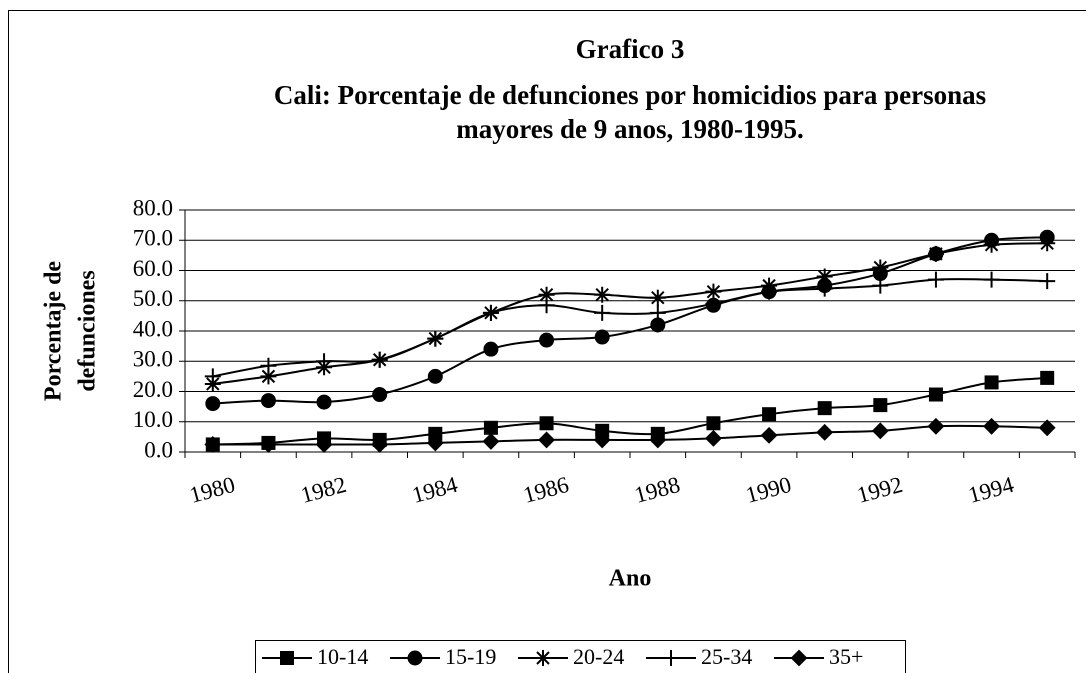 This screenshot has height=673, width=1086. I want to click on legend-label: 25-34, so click(726, 656).